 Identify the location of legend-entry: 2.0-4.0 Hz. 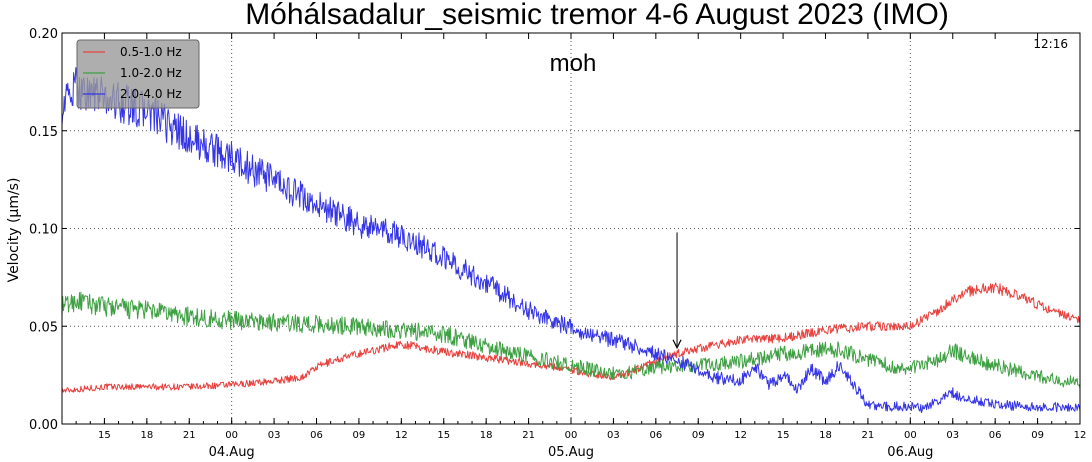
(151, 94).